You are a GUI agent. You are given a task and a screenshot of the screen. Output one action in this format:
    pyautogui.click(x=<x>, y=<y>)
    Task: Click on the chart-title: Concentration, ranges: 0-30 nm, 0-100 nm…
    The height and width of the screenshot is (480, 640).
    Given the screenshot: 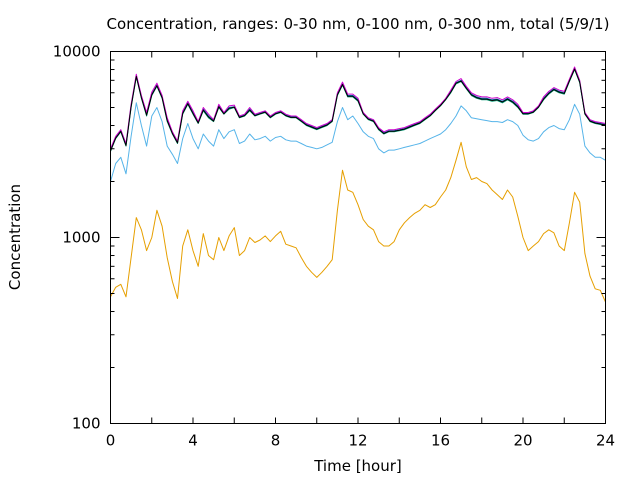 What is the action you would take?
    pyautogui.click(x=358, y=24)
    